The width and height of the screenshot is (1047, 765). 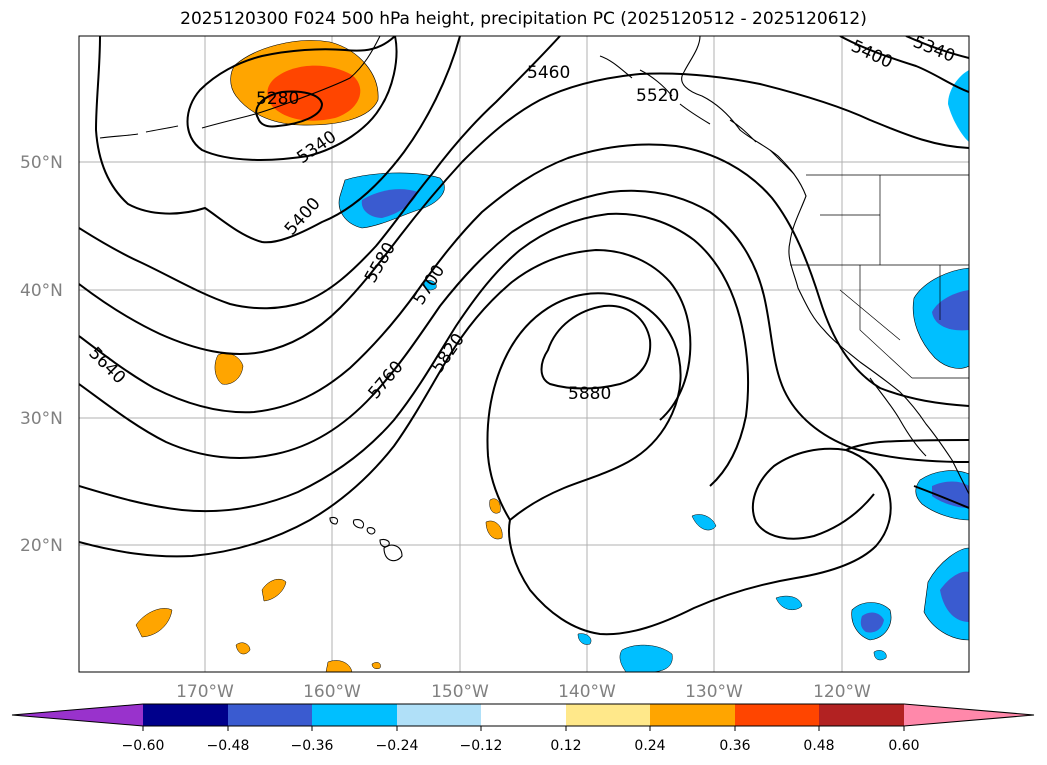 What do you see at coordinates (903, 746) in the screenshot?
I see `colorbar-tick-label: 0.60` at bounding box center [903, 746].